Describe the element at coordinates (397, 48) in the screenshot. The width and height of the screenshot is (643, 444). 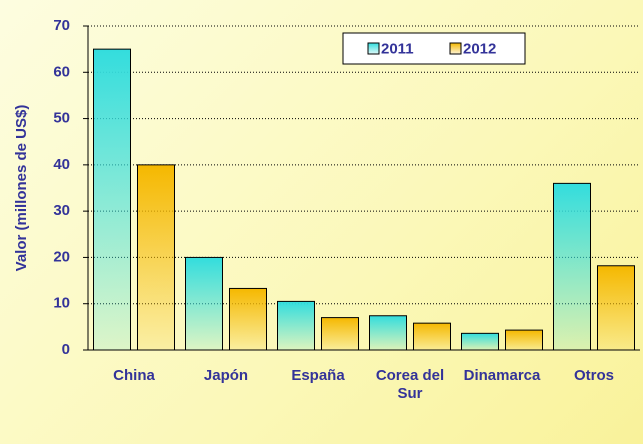
I see `legend-label: 2011` at that location.